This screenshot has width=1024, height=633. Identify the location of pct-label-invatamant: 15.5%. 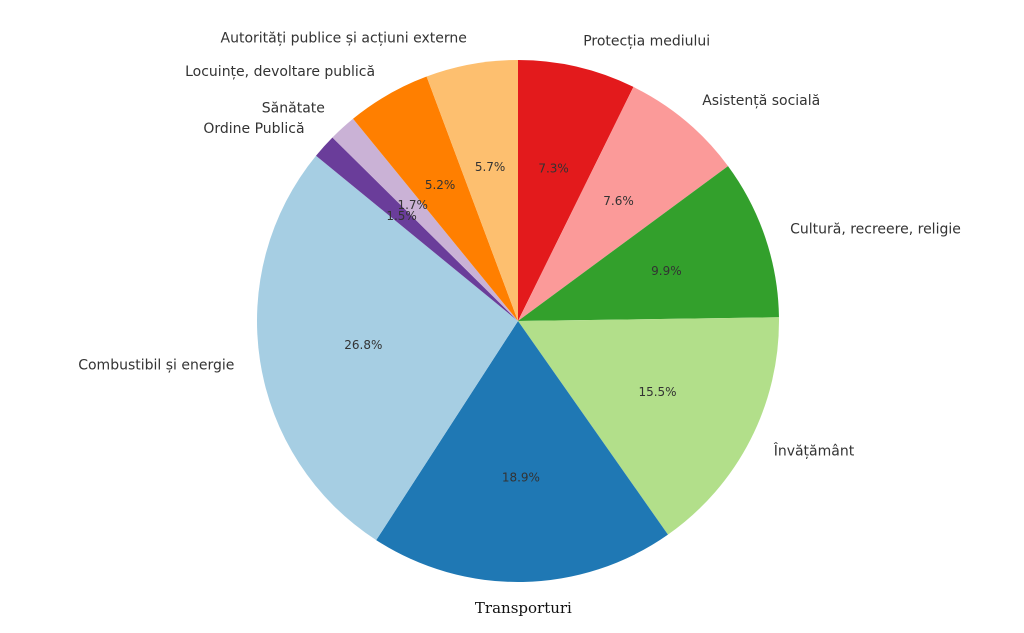
(657, 392).